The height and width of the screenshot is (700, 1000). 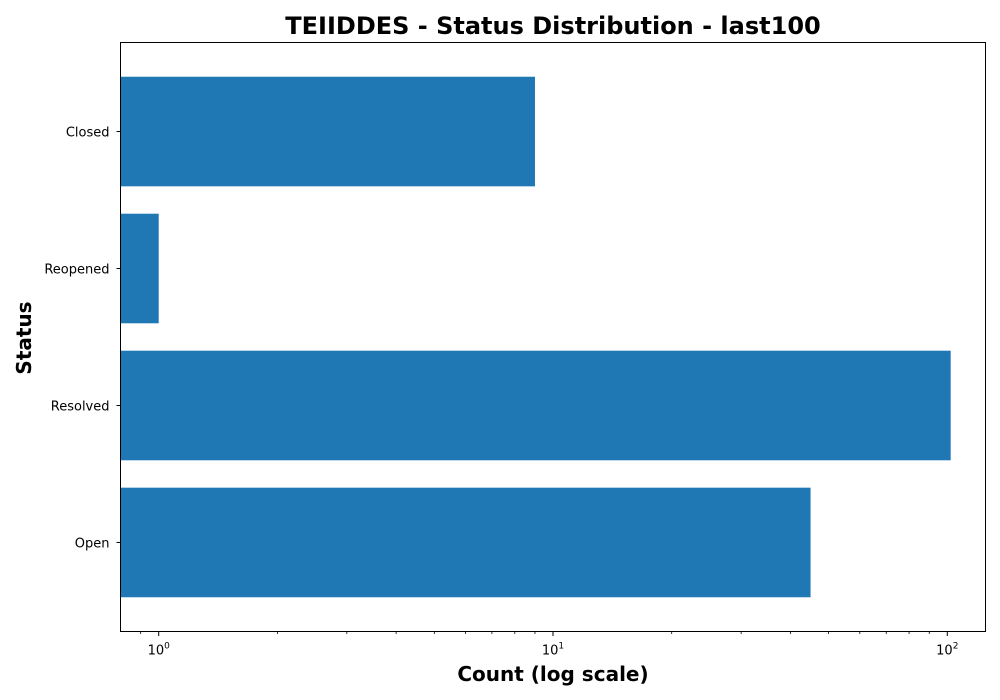 What do you see at coordinates (92, 543) in the screenshot?
I see `y-tick-label: Open` at bounding box center [92, 543].